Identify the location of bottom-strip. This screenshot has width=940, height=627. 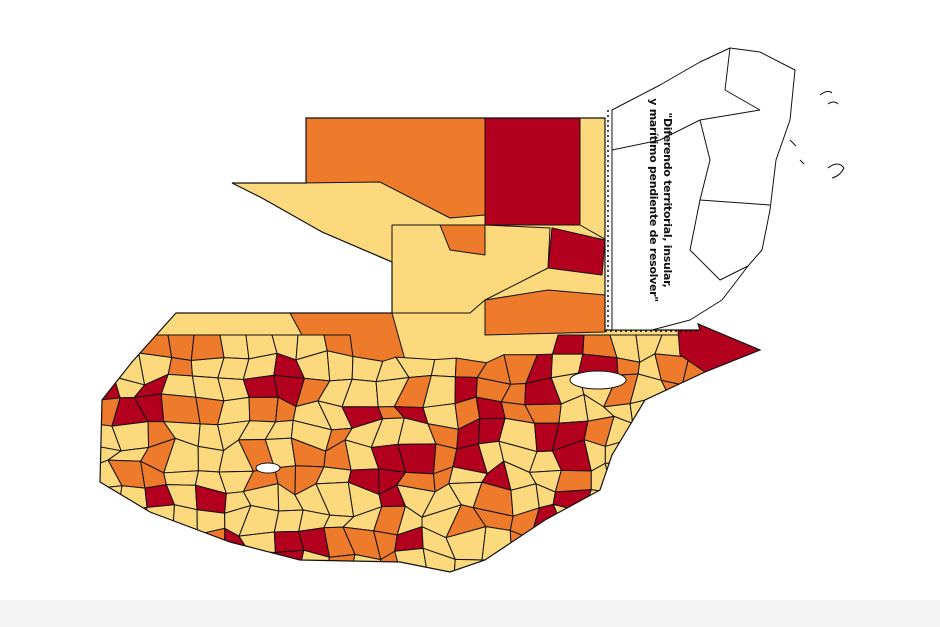
(470, 613).